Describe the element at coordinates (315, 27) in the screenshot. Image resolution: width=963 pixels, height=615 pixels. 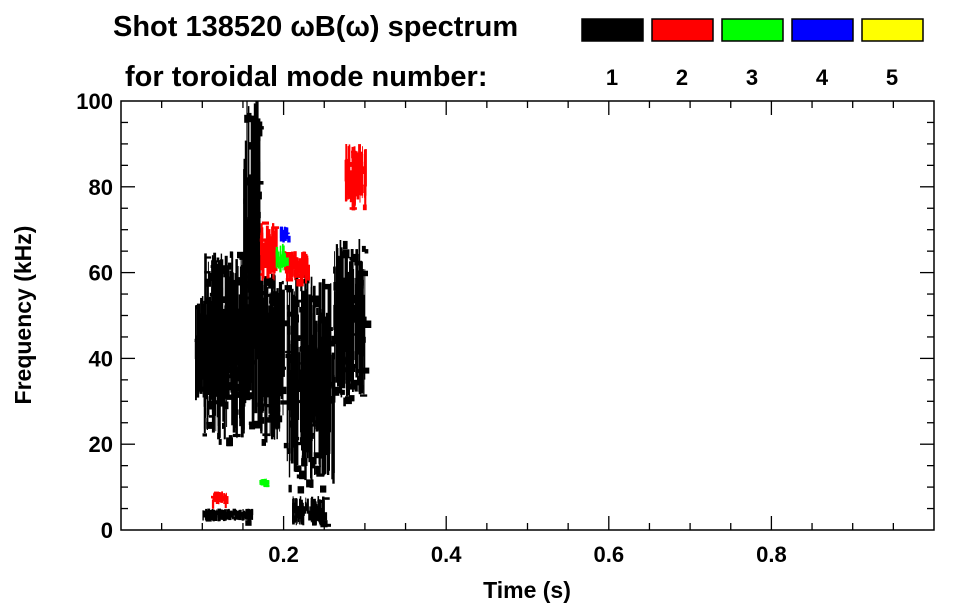
I see `chart-title: Shot 138520 ωB(ω) spectrum` at that location.